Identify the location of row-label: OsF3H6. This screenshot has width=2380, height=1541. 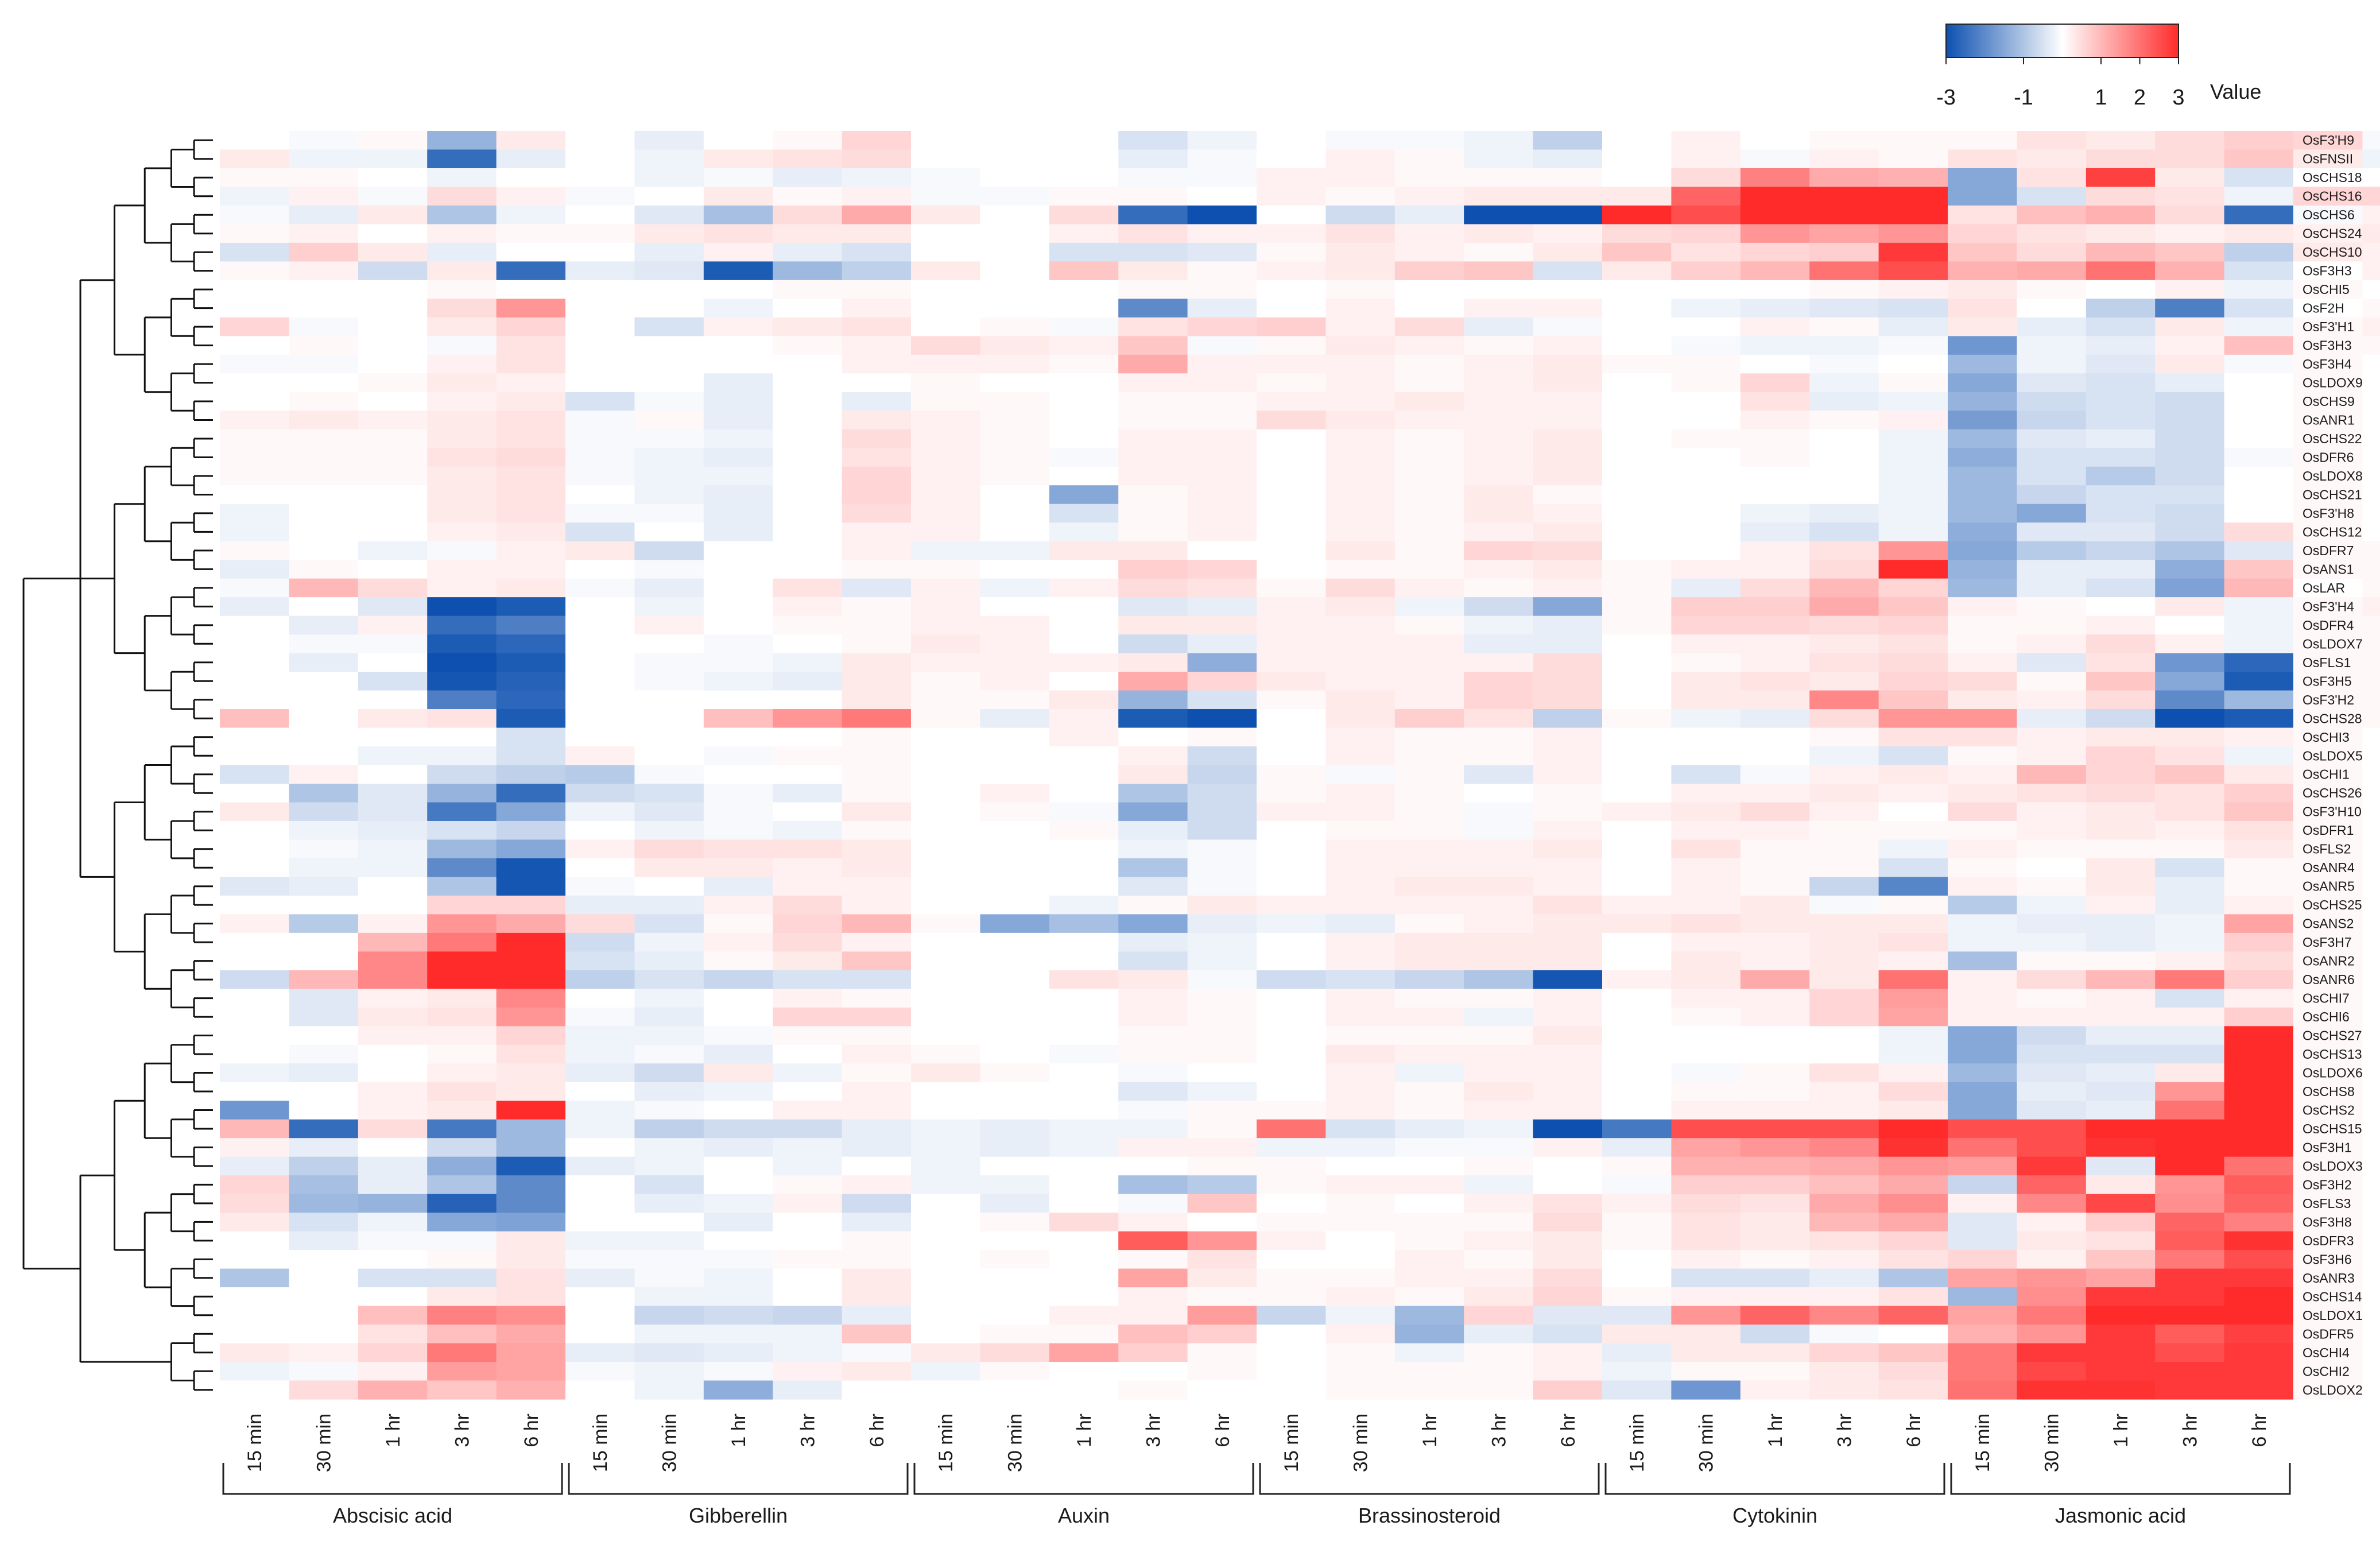
(2327, 1259).